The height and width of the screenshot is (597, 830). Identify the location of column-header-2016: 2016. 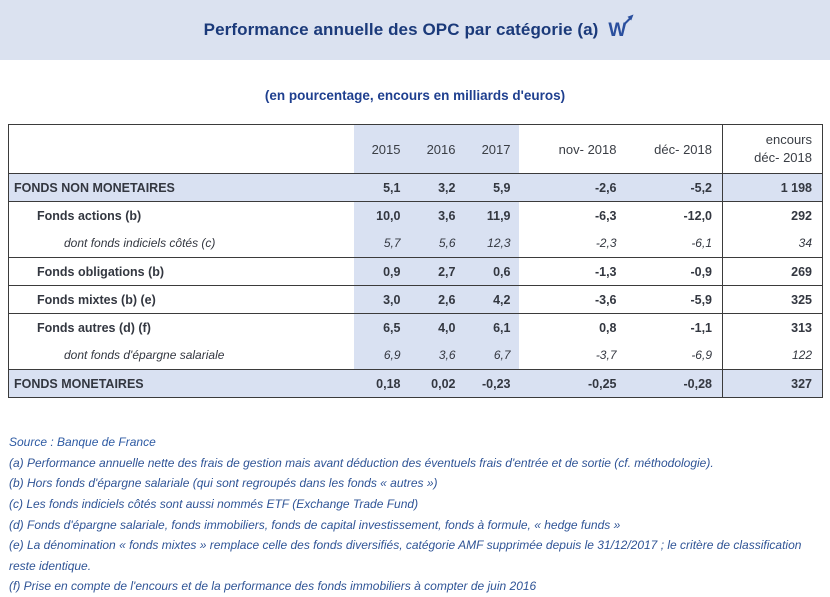
(436, 149).